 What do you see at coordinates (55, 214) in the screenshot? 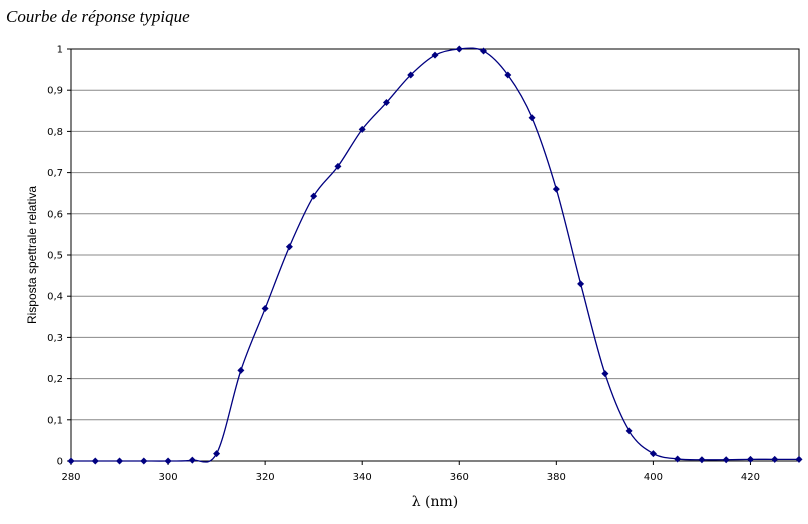
I see `y-tick-label: 0,6` at bounding box center [55, 214].